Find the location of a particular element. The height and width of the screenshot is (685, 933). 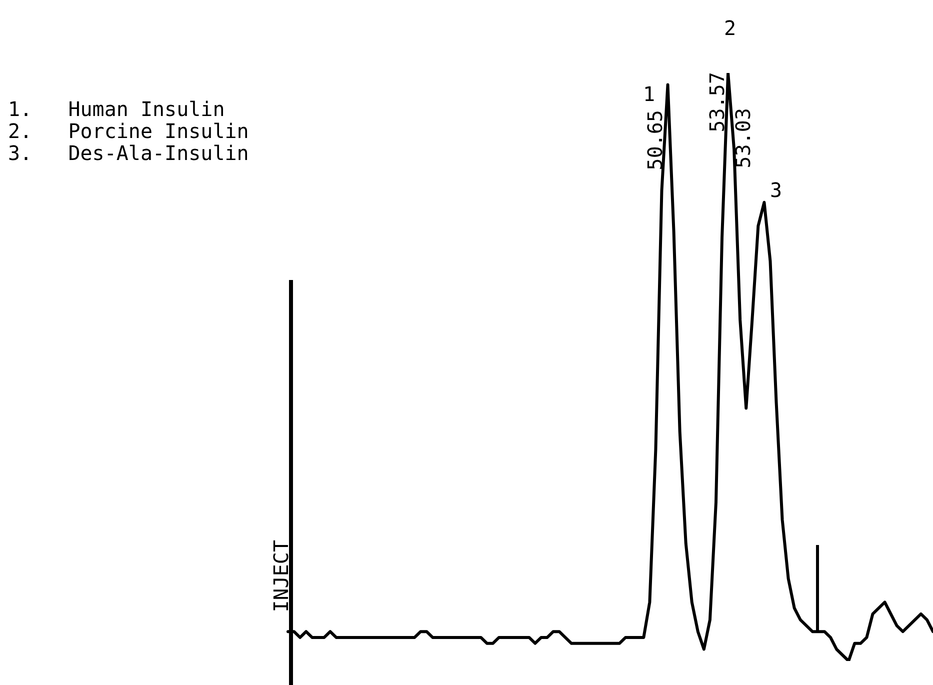

annotation: 3 is located at coordinates (776, 190).